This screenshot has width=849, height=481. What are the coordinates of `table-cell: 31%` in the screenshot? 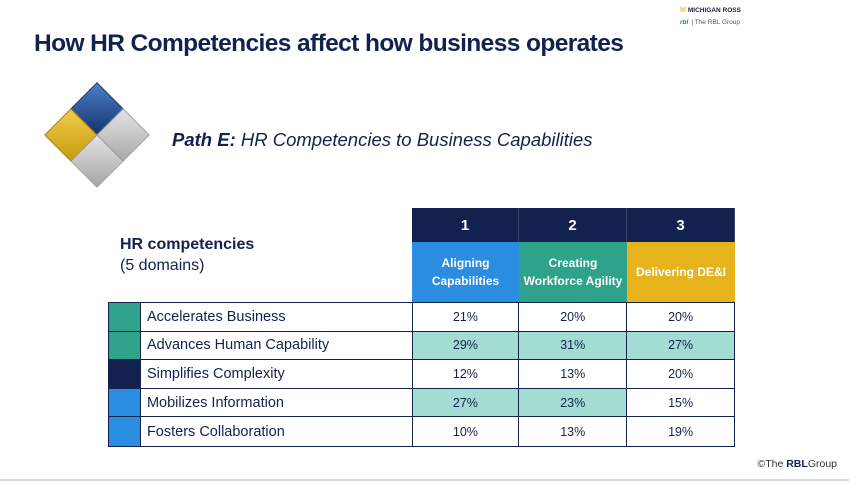 It's located at (573, 345).